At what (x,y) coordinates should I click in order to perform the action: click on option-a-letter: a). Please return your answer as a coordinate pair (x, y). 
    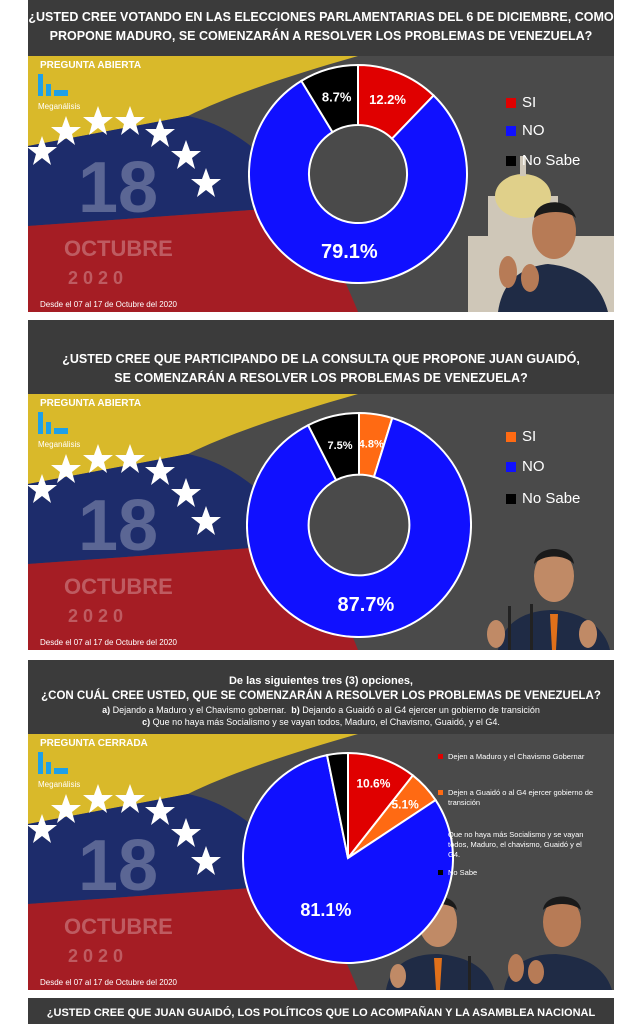
    Looking at the image, I should click on (106, 710).